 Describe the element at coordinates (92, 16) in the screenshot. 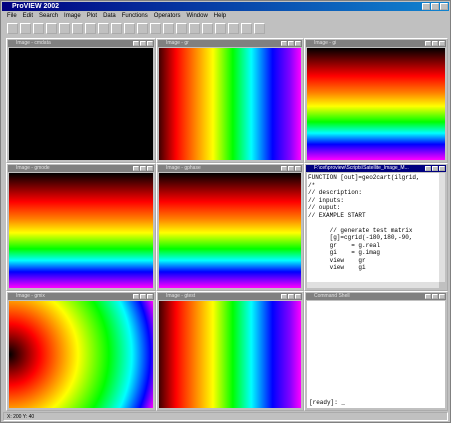

I see `menu-item: Plot` at that location.